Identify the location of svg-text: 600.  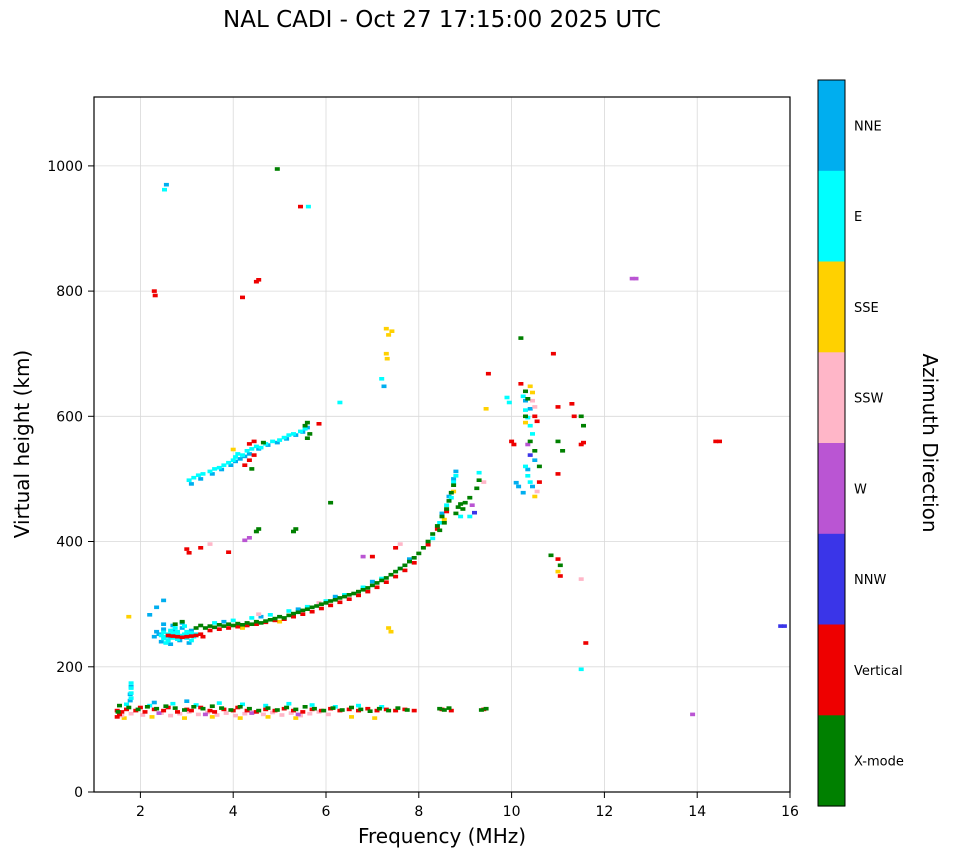
(69, 417).